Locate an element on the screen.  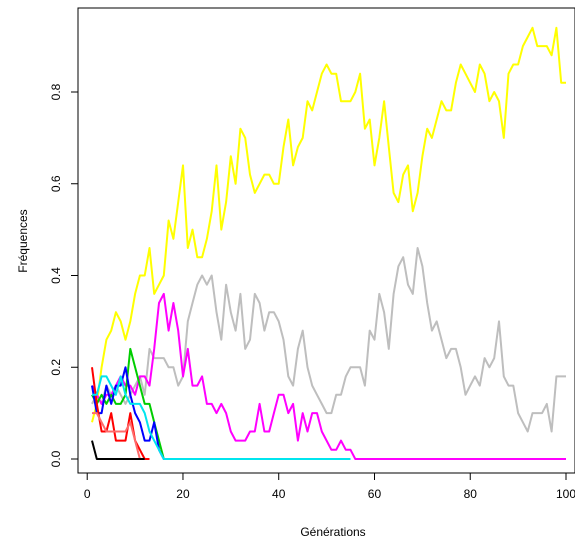
y-axis-label: Fréquences is located at coordinates (23, 240).